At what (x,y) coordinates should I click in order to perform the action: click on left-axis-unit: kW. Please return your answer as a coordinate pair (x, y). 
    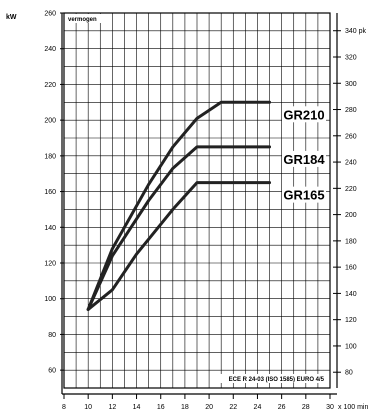
    Looking at the image, I should click on (11, 17).